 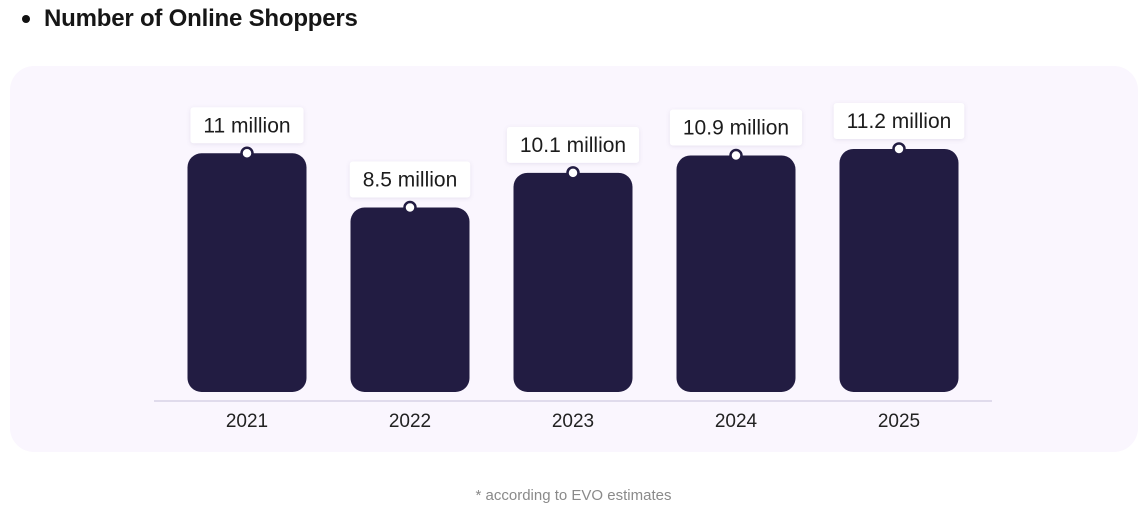 What do you see at coordinates (247, 272) in the screenshot?
I see `bar-2021` at bounding box center [247, 272].